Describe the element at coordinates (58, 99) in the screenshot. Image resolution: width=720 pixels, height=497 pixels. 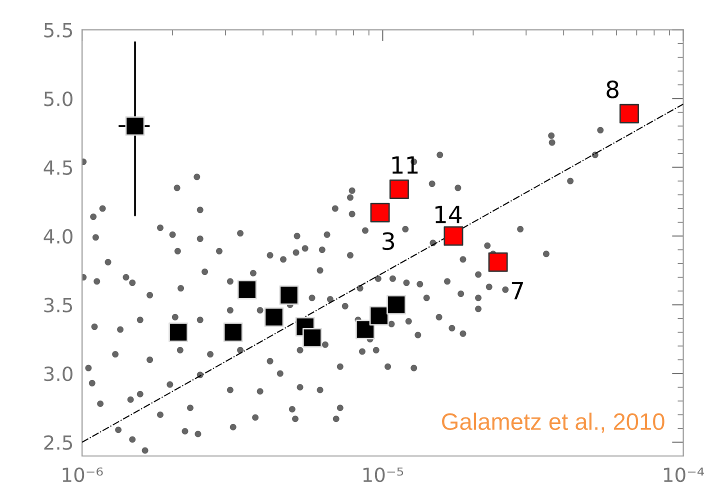
I see `y-tick-label: 5.0` at that location.